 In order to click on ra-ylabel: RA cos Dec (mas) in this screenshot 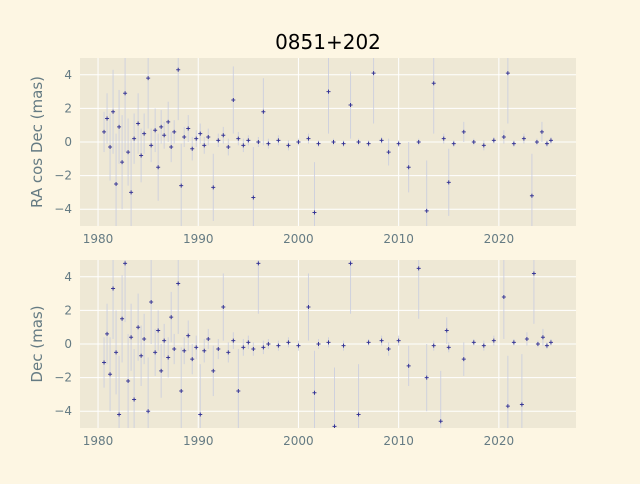, I will do `click(37, 142)`.